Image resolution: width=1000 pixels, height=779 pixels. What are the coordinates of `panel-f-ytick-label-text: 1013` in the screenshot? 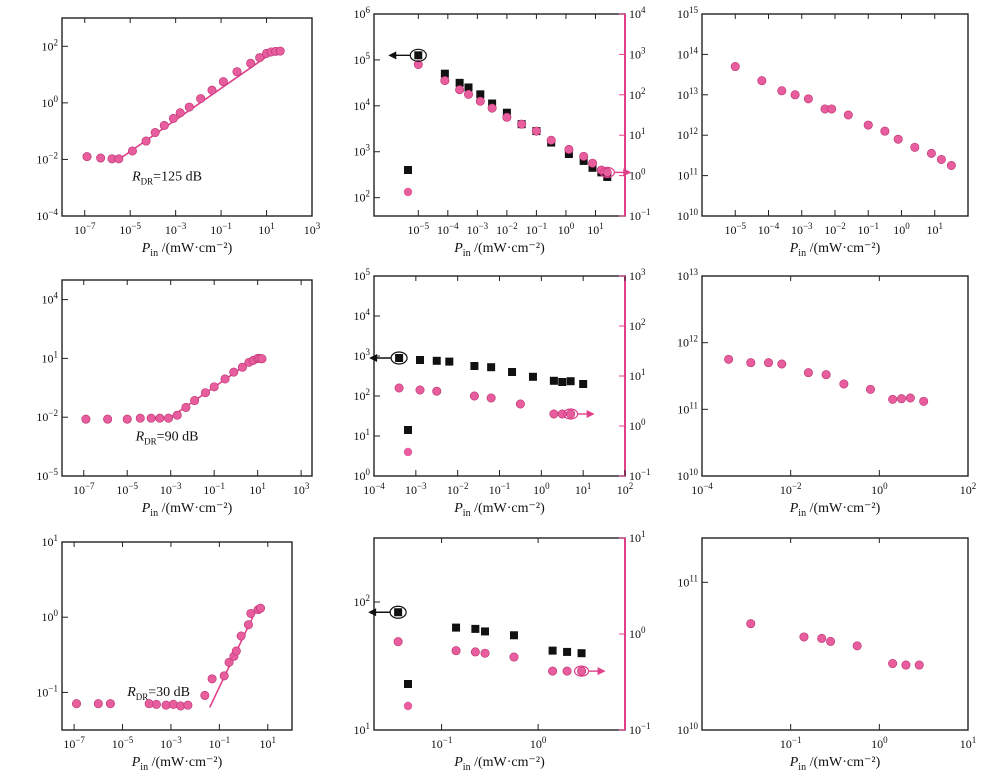 It's located at (688, 275).